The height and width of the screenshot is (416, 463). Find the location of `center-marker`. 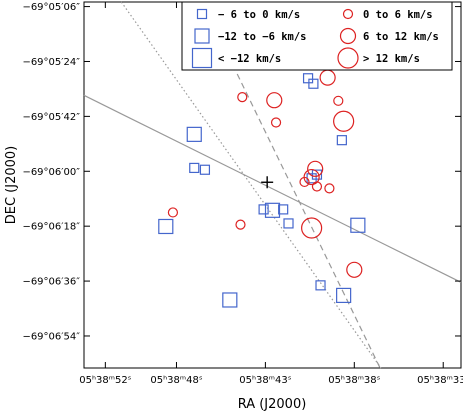

center-marker is located at coordinates (267, 182).